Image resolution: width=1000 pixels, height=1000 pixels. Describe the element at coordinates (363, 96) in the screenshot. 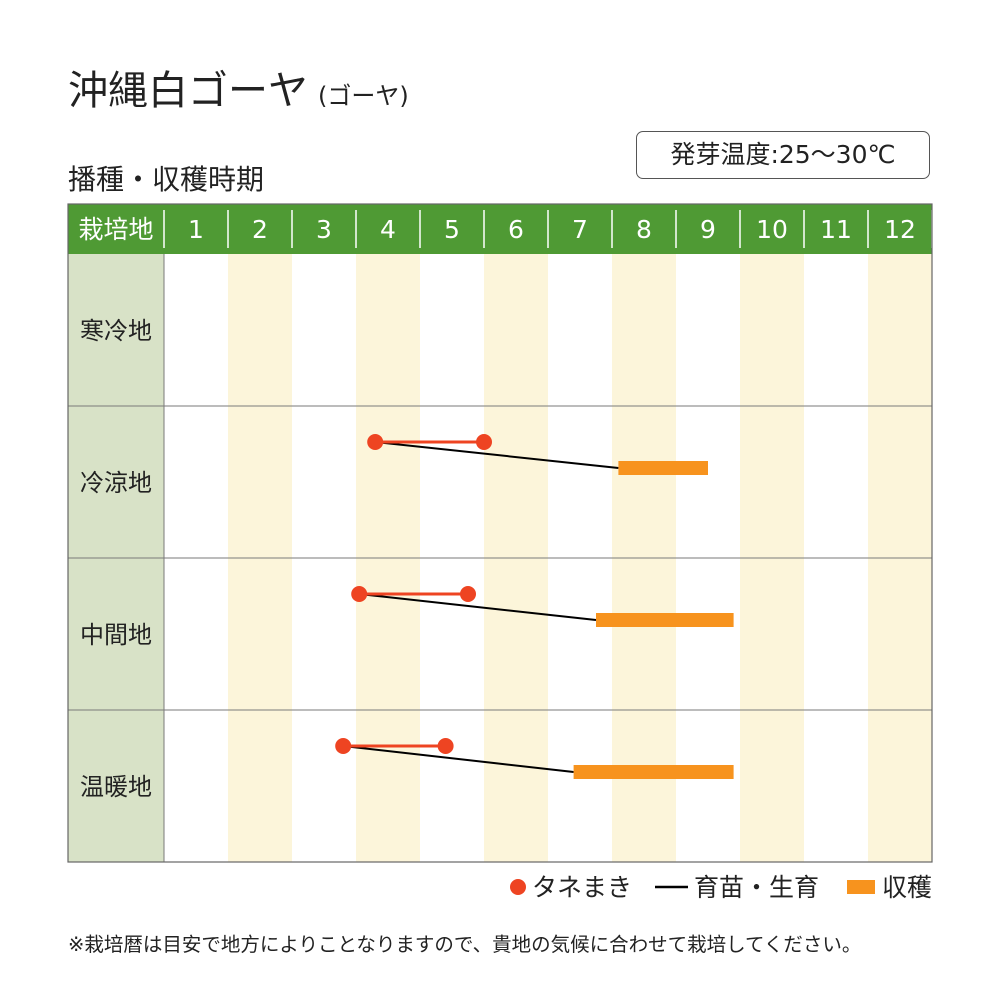

I see `title-subtitle: (ゴーヤ)` at that location.